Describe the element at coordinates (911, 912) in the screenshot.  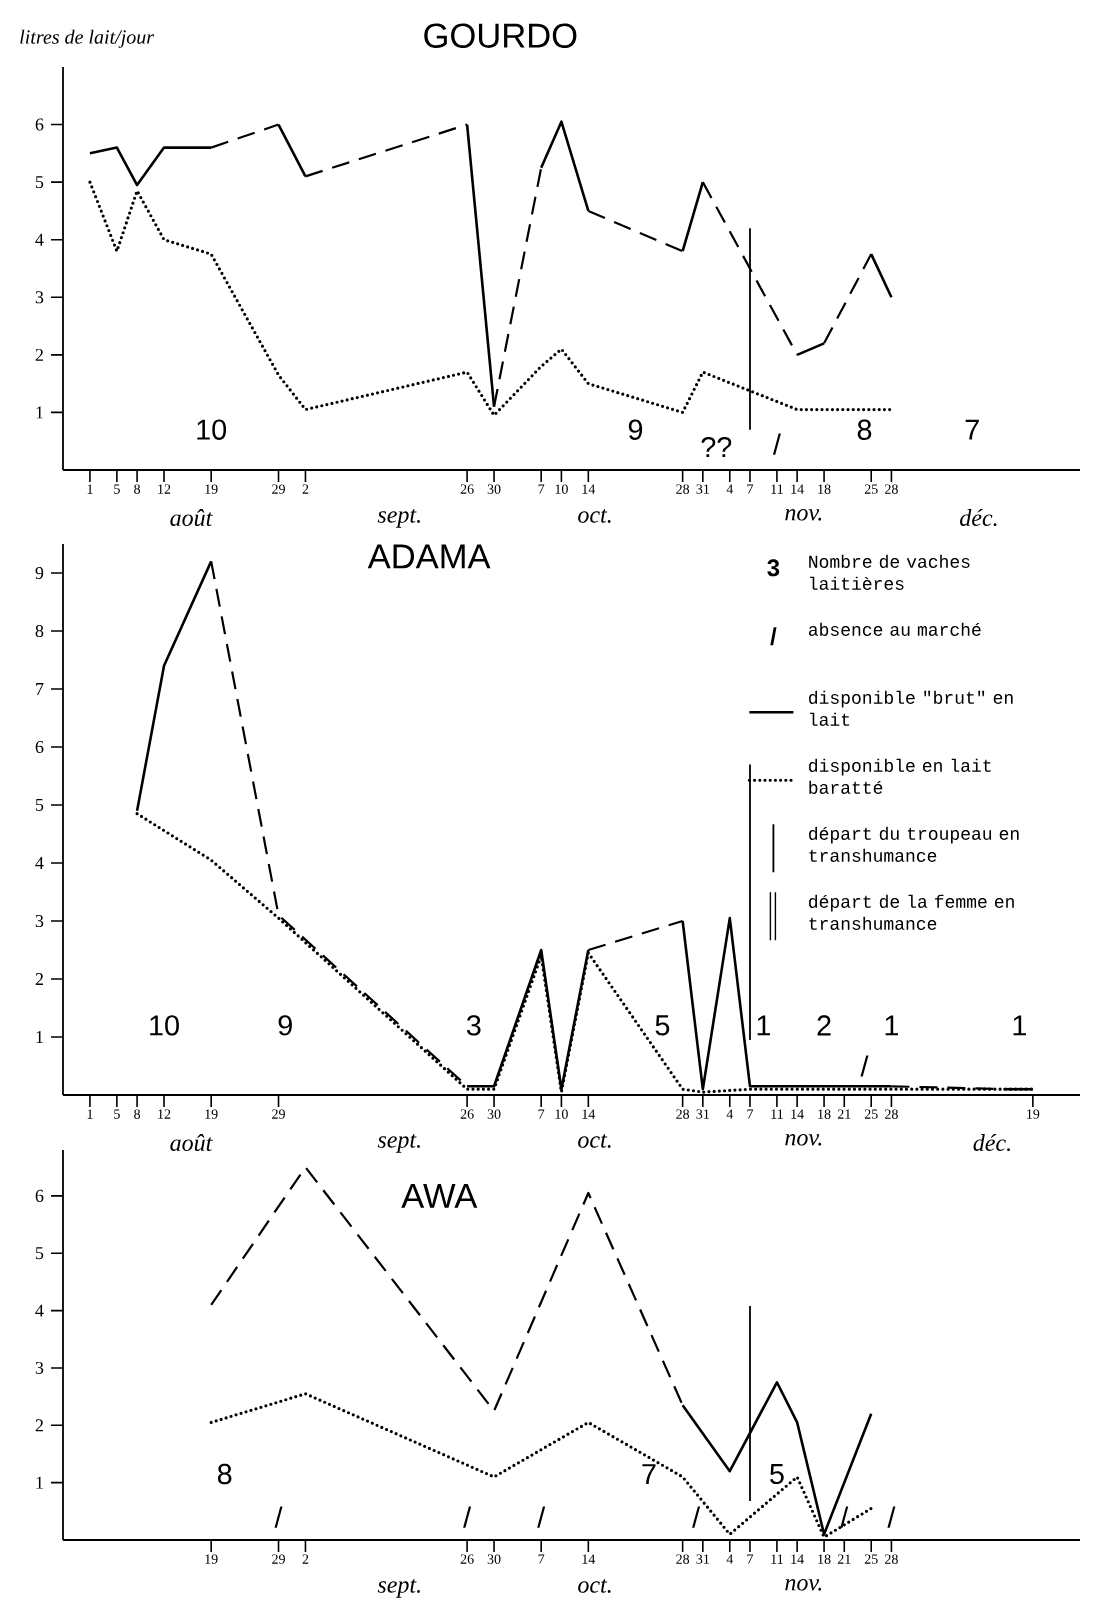
I see `annotation: départ de la femme en transhumance` at that location.